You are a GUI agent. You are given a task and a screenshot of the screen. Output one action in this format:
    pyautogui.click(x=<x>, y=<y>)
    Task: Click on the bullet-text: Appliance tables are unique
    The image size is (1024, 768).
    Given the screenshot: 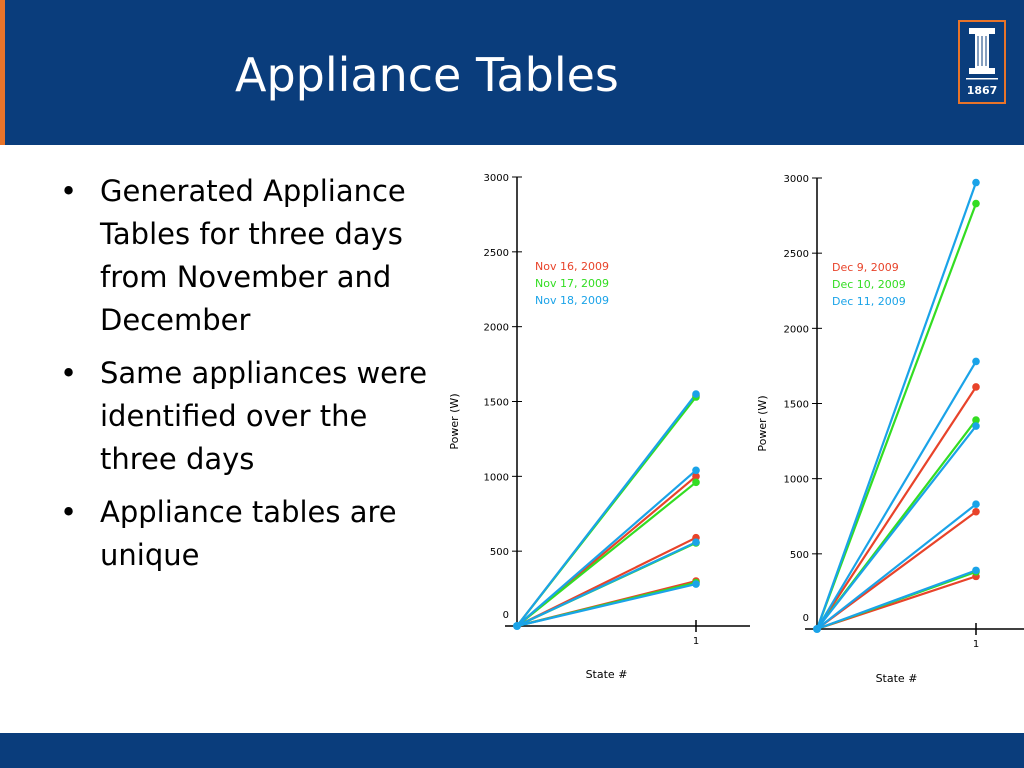 What is the action you would take?
    pyautogui.click(x=248, y=533)
    